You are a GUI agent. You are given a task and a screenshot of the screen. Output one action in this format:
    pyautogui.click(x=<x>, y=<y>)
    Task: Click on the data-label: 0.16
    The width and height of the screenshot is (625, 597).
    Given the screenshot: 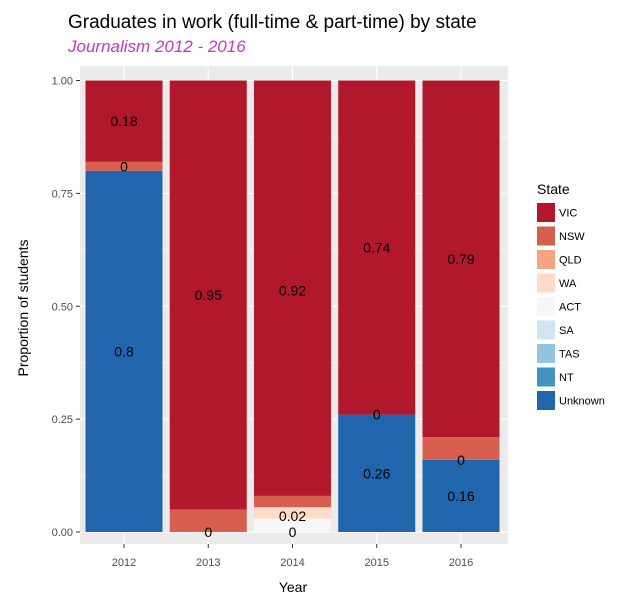 What is the action you would take?
    pyautogui.click(x=460, y=496)
    